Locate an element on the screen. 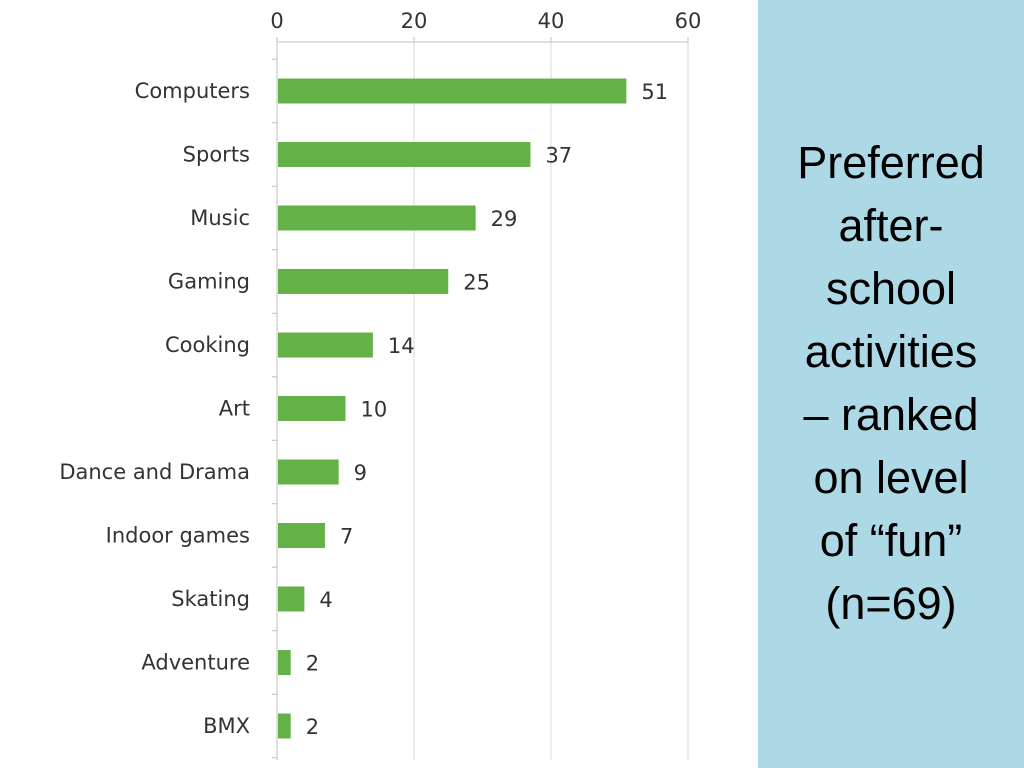 Image resolution: width=1024 pixels, height=768 pixels. data-label: 37 is located at coordinates (558, 156).